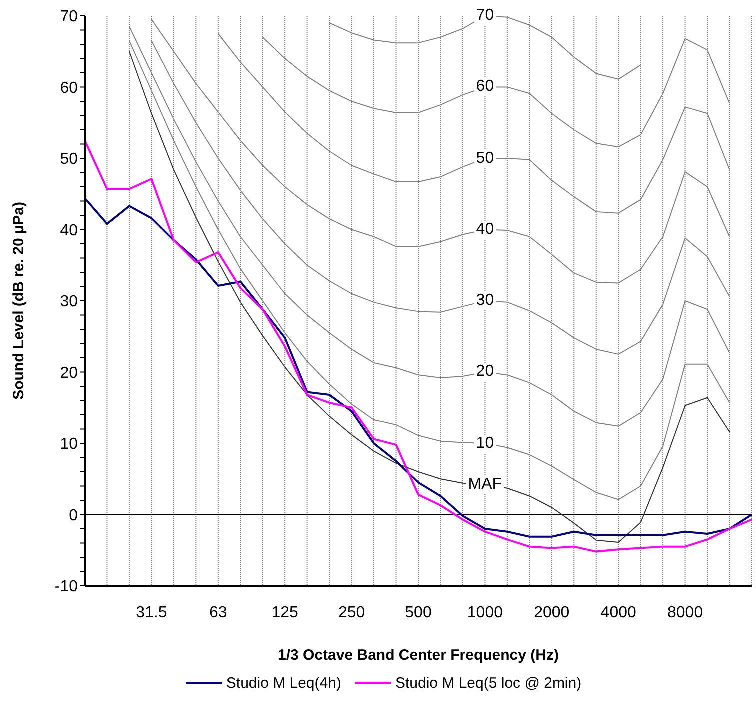  I want to click on y-tick-label: 10, so click(69, 445).